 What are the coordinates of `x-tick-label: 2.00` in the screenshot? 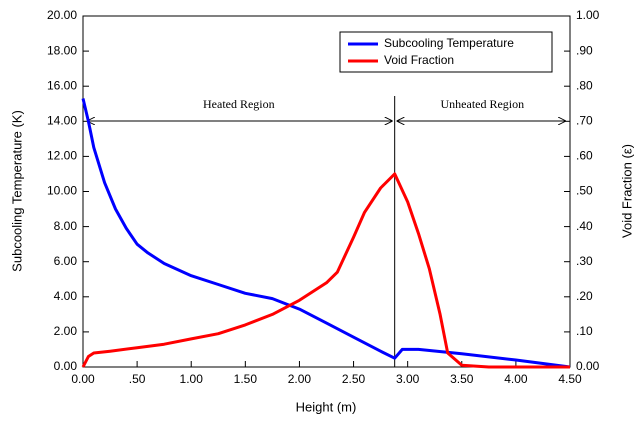 It's located at (300, 379).